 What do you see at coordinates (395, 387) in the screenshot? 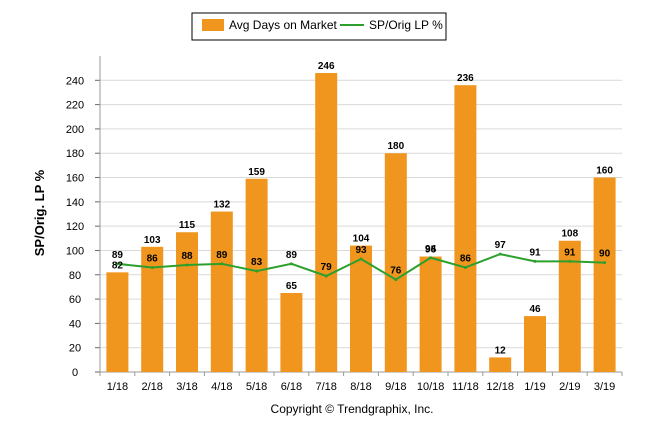
I see `x-tick-label: 9/18` at bounding box center [395, 387].